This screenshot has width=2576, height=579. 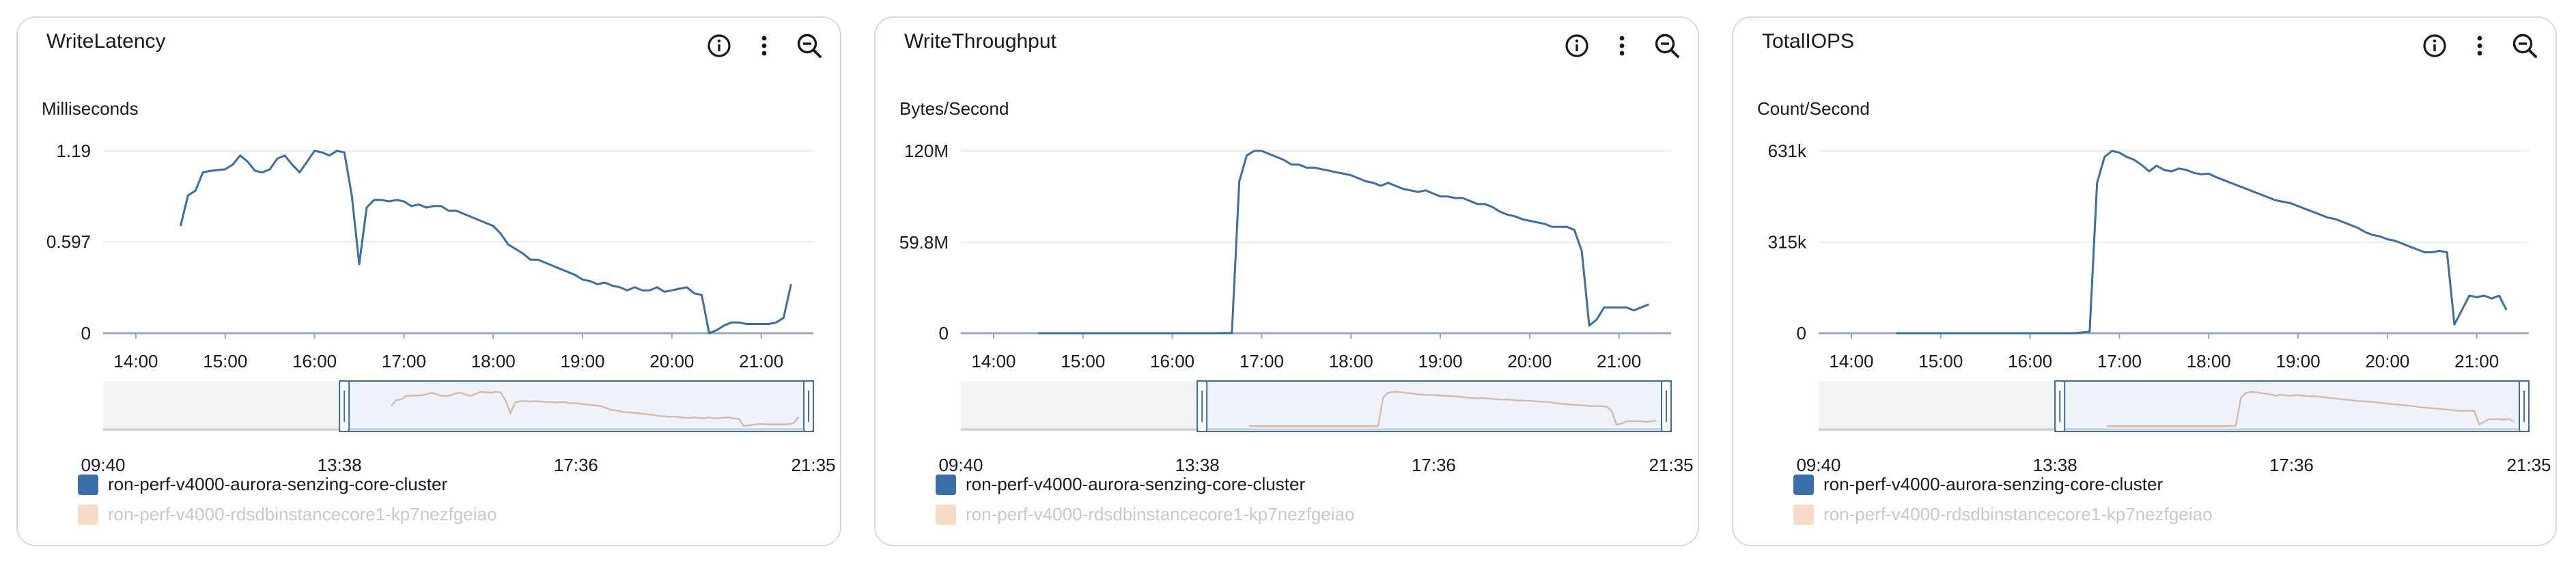 I want to click on y-axis-unit-label: Milliseconds, so click(x=90, y=108).